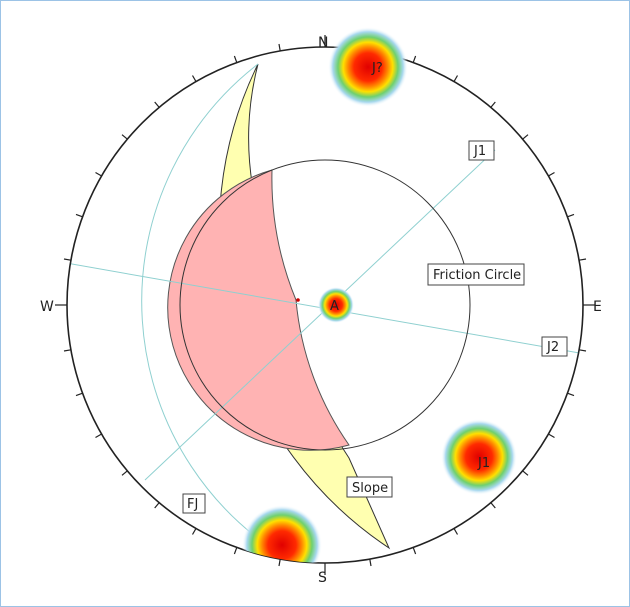 This screenshot has width=630, height=607. Describe the element at coordinates (377, 68) in the screenshot. I see `pole-north-label: J?` at that location.